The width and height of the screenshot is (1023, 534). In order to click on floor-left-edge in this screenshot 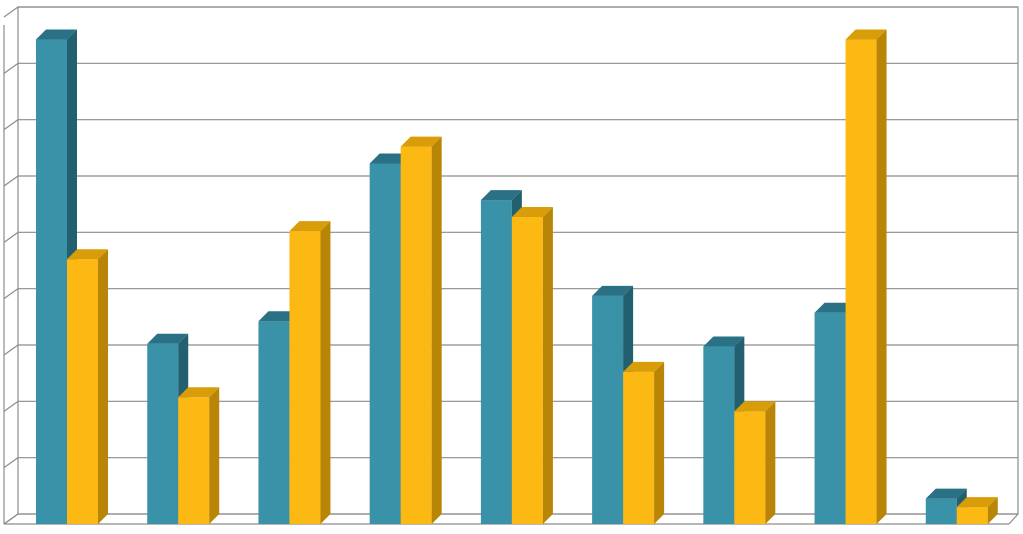, I will do `click(11, 519)`.